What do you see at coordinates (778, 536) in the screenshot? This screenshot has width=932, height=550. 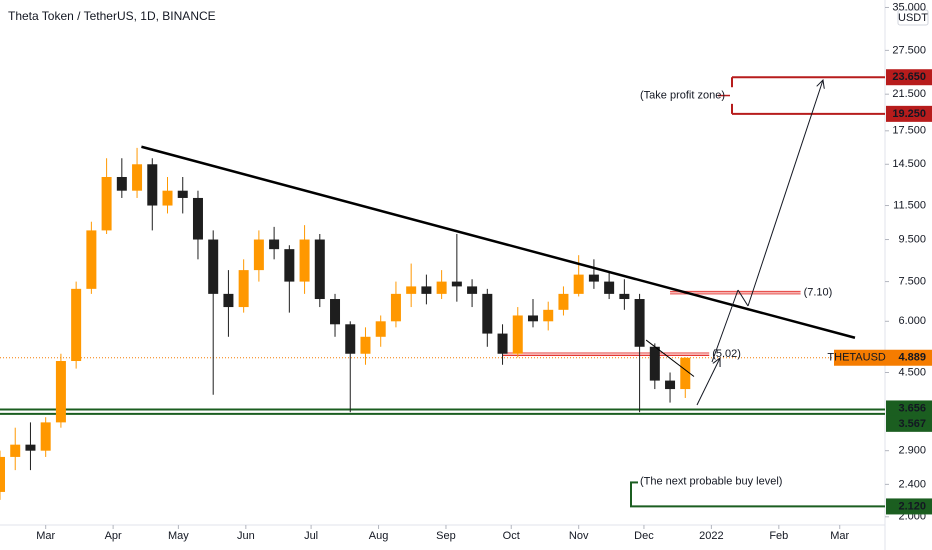 I see `x-tick-label: Feb` at bounding box center [778, 536].